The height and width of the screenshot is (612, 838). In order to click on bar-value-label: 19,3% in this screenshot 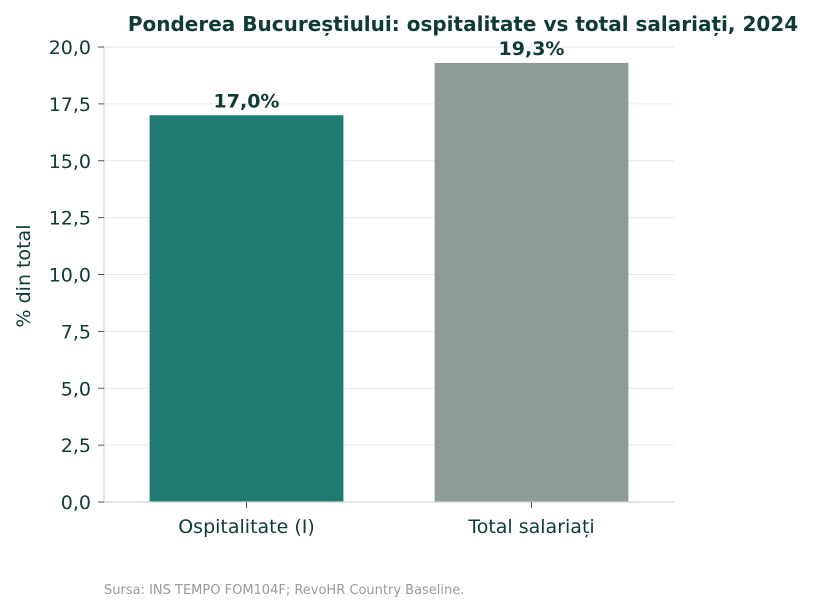, I will do `click(532, 49)`.